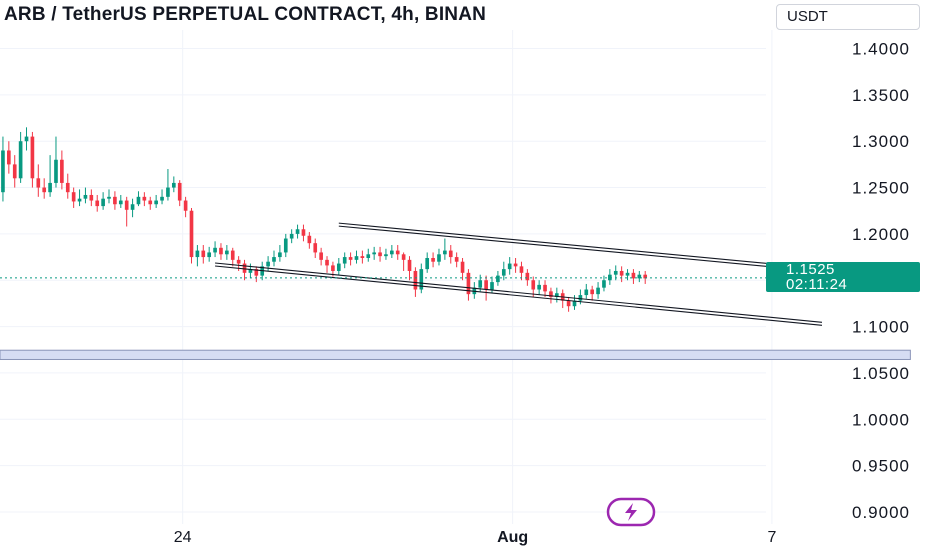 This screenshot has width=932, height=550. Describe the element at coordinates (771, 537) in the screenshot. I see `time-axis-tick-label: 7` at that location.